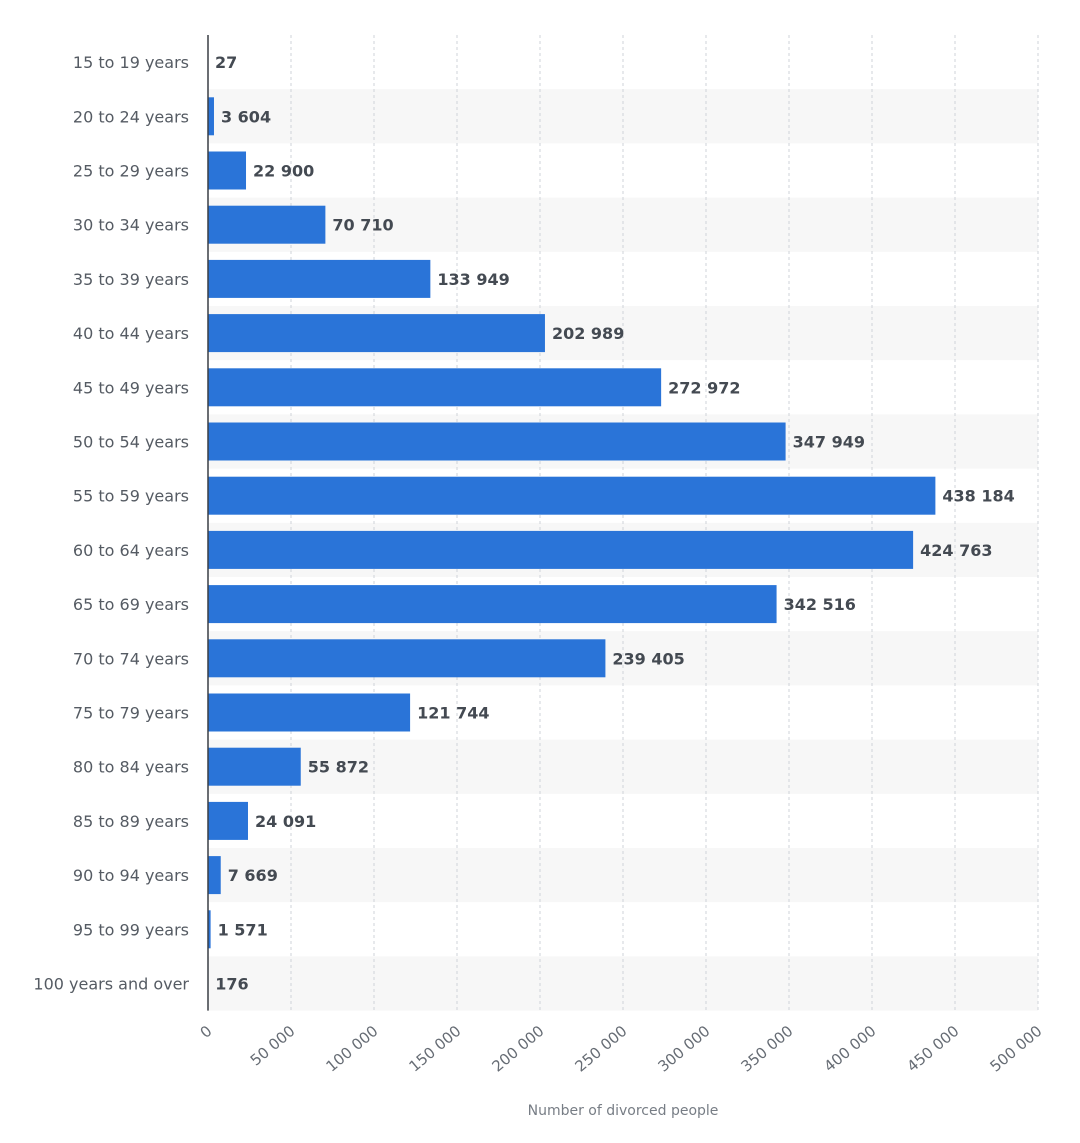  Describe the element at coordinates (453, 713) in the screenshot. I see `value-label: 121 744` at that location.